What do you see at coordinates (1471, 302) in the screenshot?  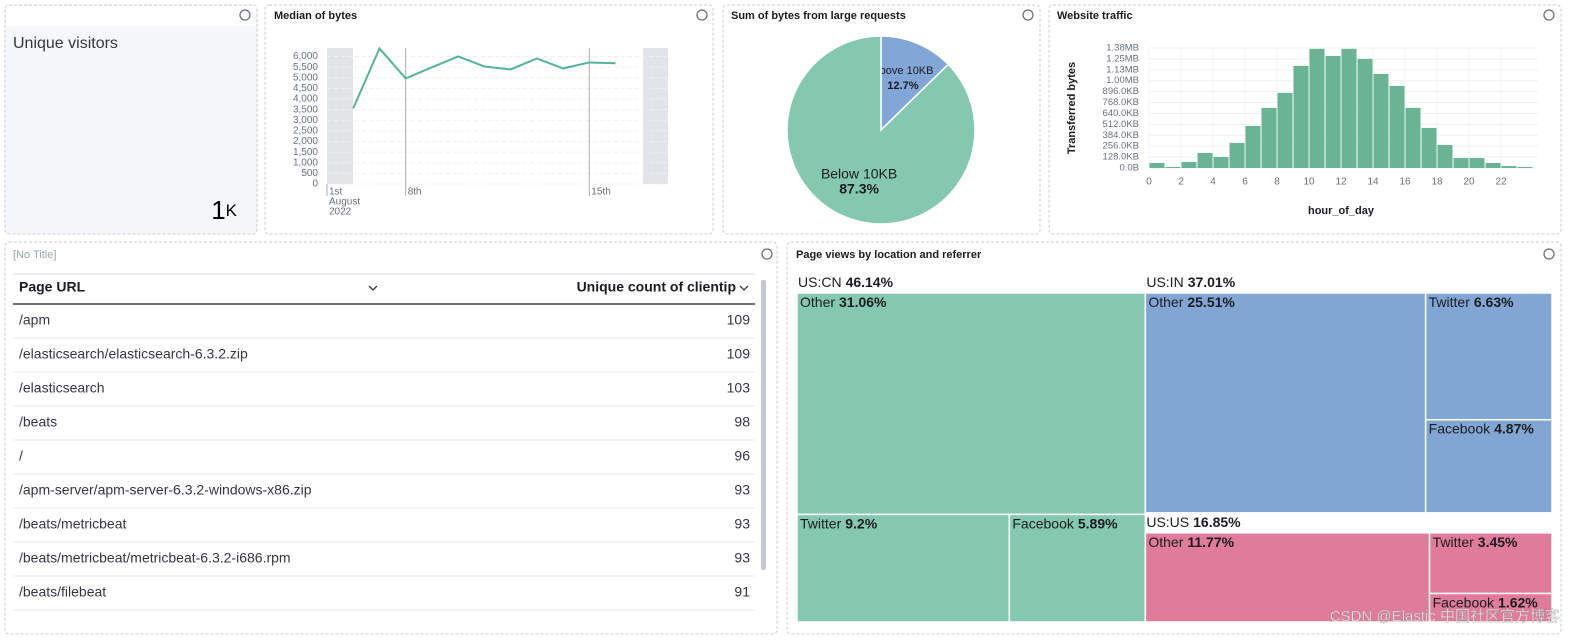 I see `cell-label: Twitter 6.63%` at bounding box center [1471, 302].